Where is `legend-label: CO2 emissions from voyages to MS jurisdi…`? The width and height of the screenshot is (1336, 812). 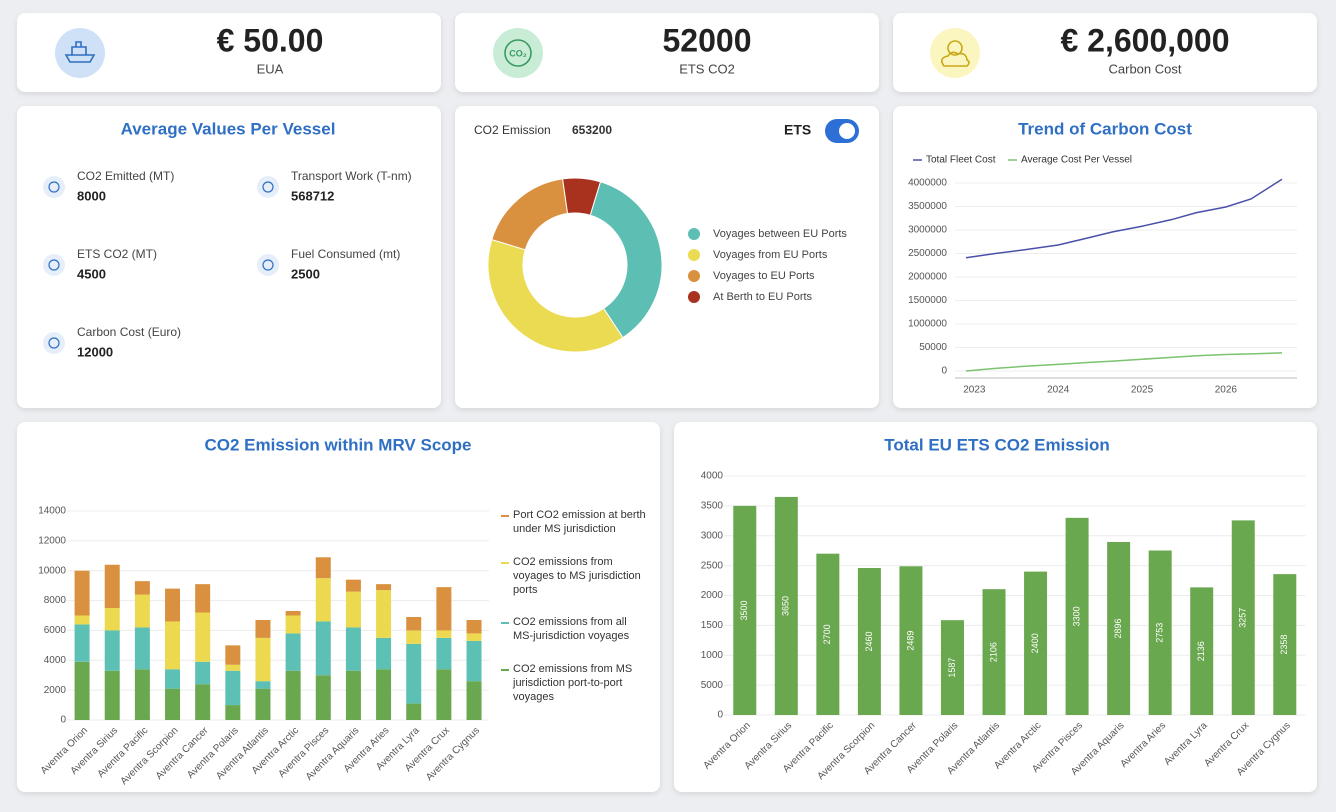
legend-label: CO2 emissions from voyages to MS jurisdi… is located at coordinates (577, 576).